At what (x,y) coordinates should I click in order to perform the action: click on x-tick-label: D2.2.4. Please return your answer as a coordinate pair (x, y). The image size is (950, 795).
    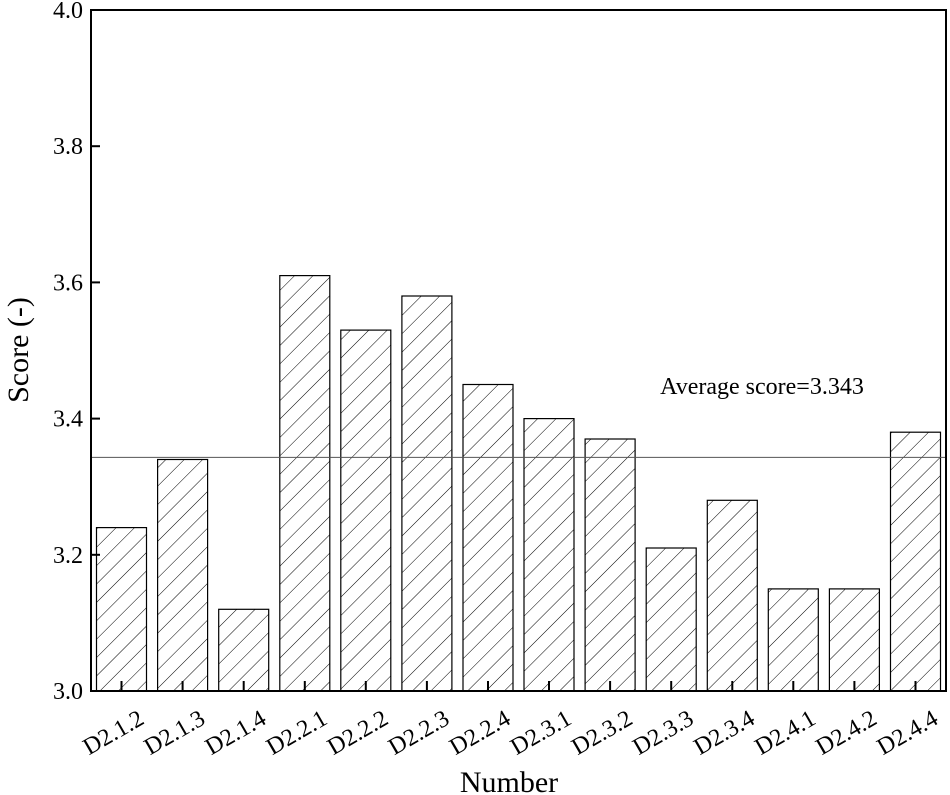
    Looking at the image, I should click on (480, 733).